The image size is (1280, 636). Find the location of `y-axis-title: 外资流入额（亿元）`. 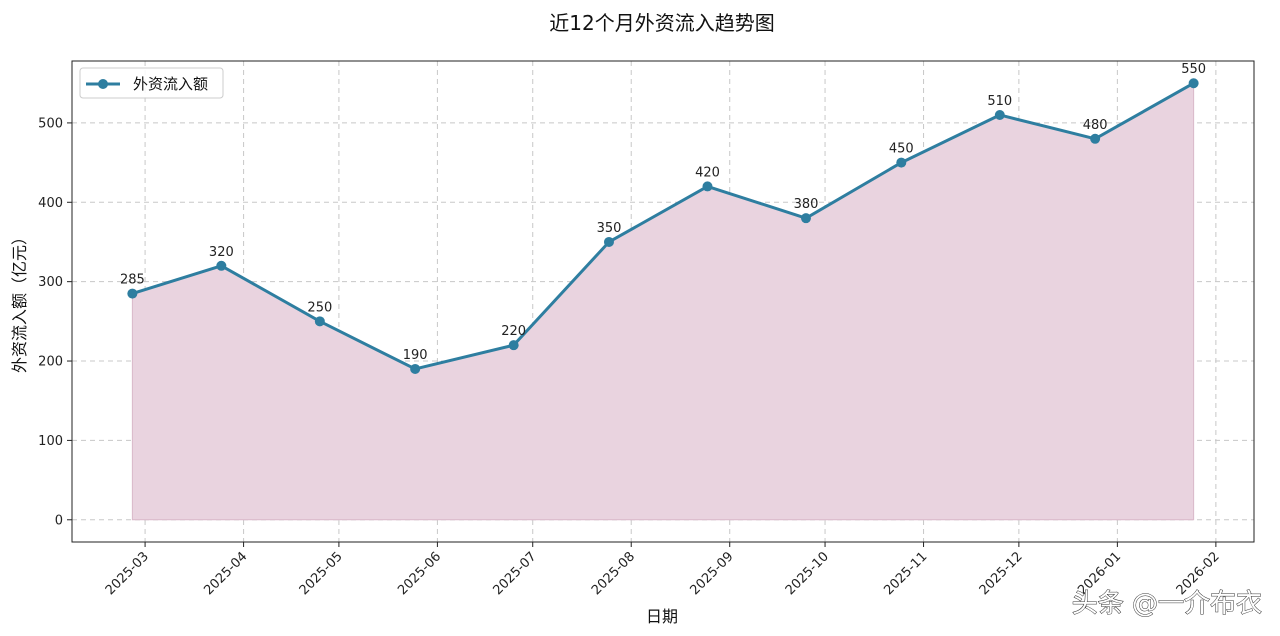

y-axis-title: 外资流入额（亿元） is located at coordinates (19, 301).